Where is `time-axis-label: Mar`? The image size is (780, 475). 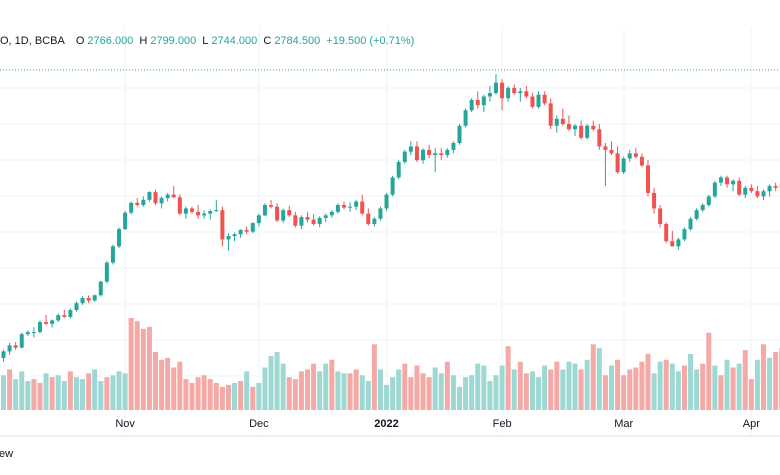
time-axis-label: Mar is located at coordinates (623, 424).